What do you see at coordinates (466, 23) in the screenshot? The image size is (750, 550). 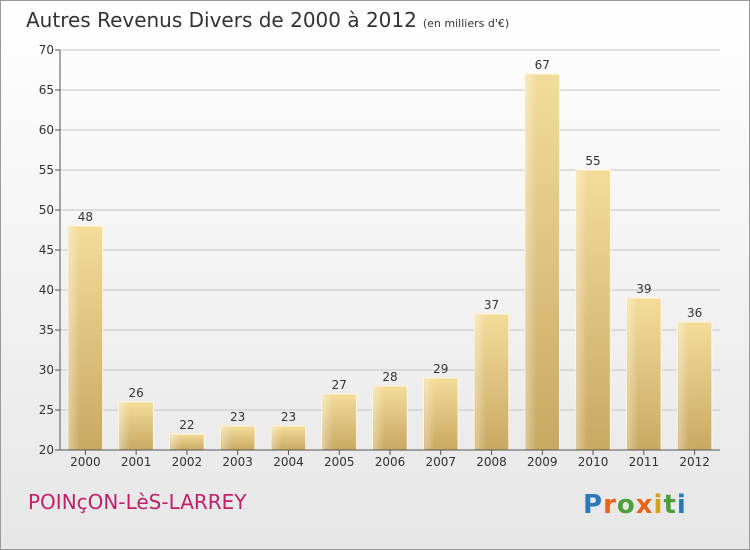 I see `title-subtitle: (en milliers d'€)` at bounding box center [466, 23].